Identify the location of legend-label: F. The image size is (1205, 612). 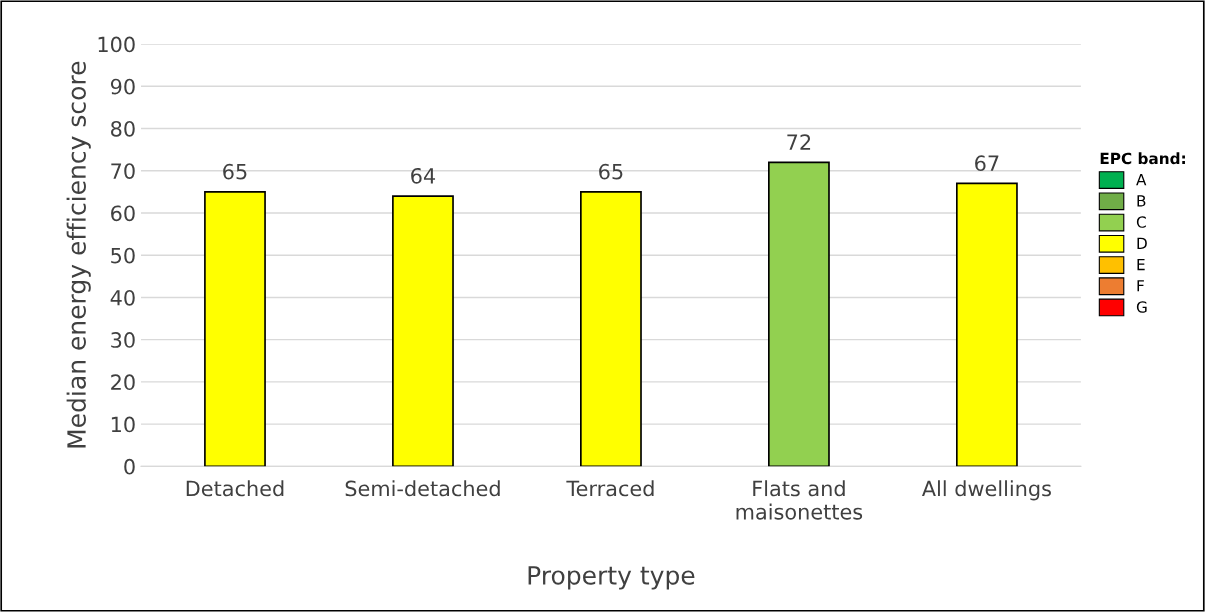
(1140, 286).